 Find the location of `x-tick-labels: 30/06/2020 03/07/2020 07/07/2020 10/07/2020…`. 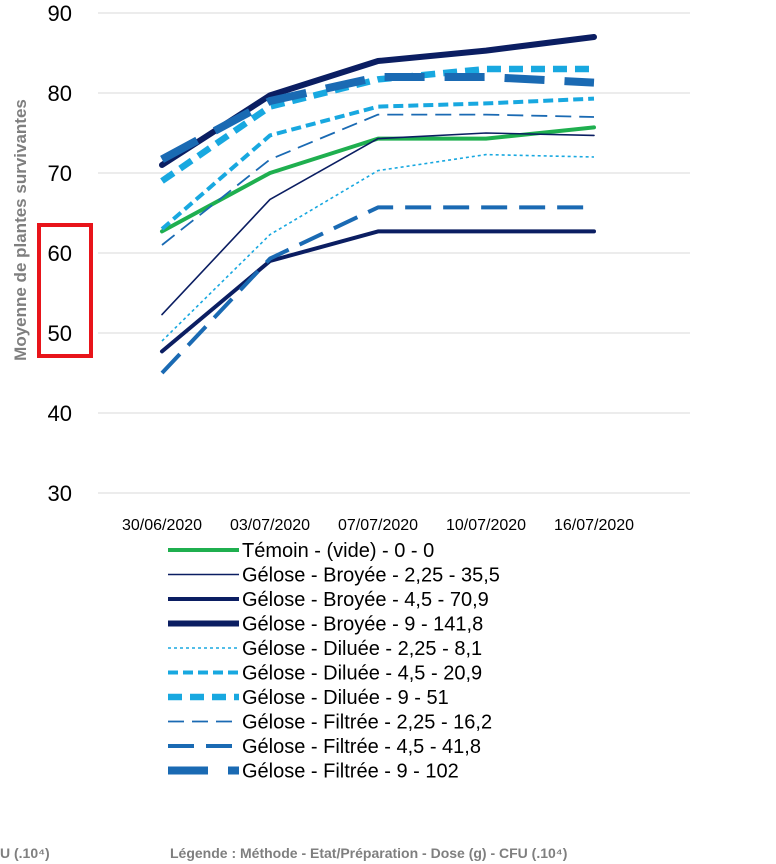

x-tick-labels: 30/06/2020 03/07/2020 07/07/2020 10/07/2020… is located at coordinates (378, 525).